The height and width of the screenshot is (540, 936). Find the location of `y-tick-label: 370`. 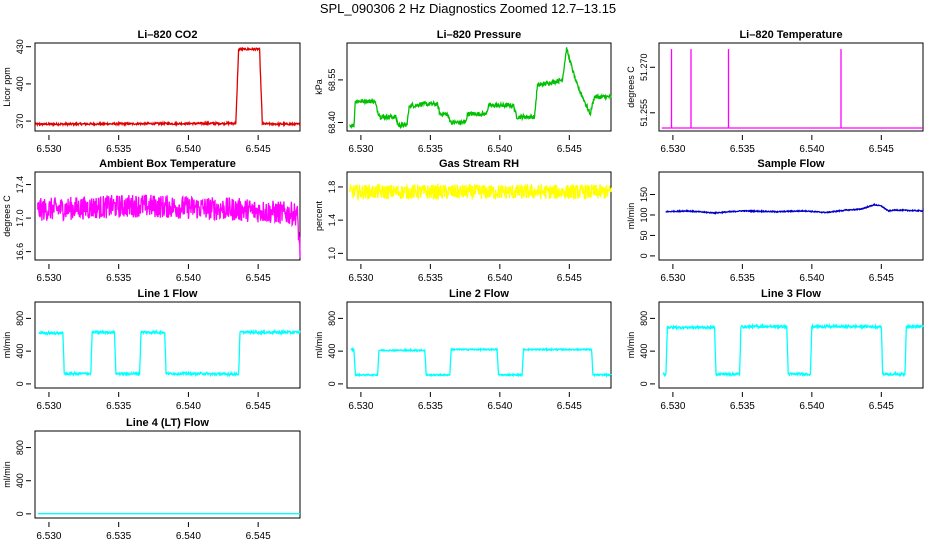

y-tick-label: 370 is located at coordinates (20, 121).